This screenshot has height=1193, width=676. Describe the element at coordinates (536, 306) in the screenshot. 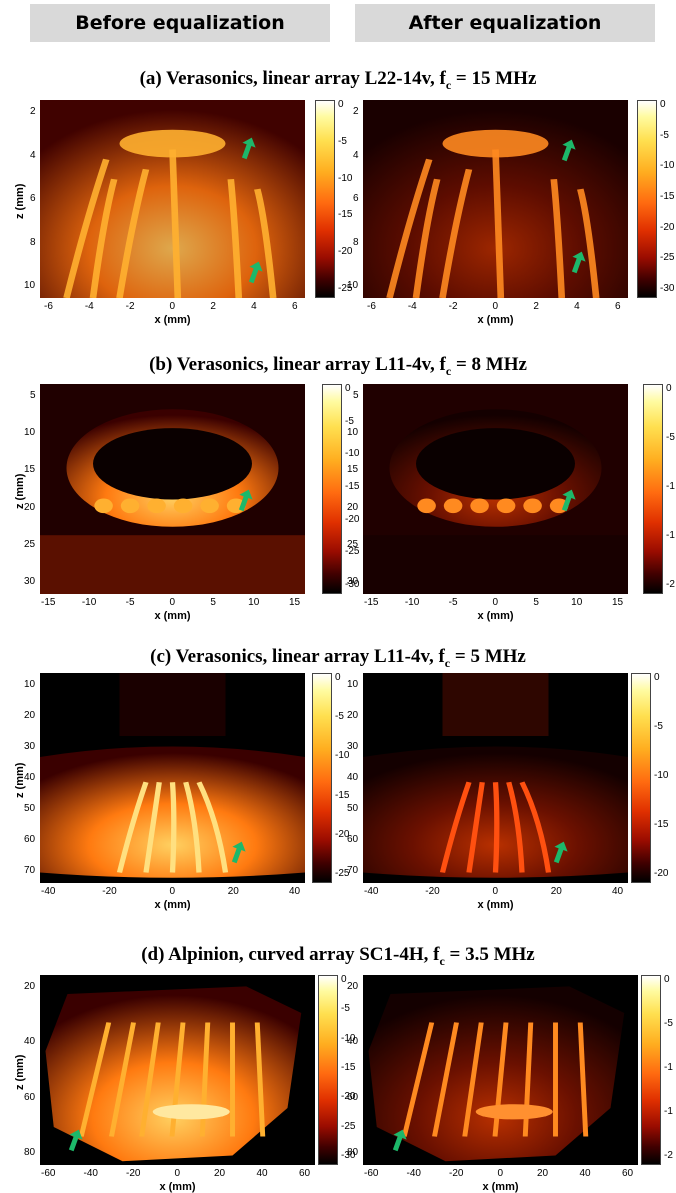

I see `panel-a-after-x-tick: 2` at that location.